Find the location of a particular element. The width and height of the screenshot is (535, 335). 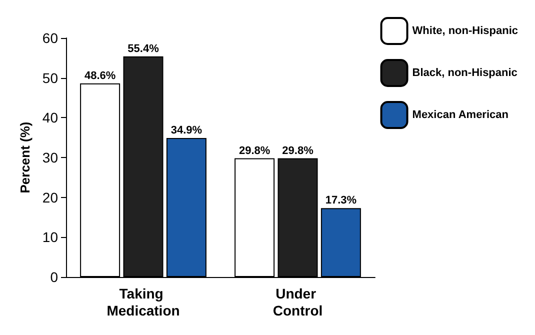

y-tick-label: 0 is located at coordinates (54, 277).